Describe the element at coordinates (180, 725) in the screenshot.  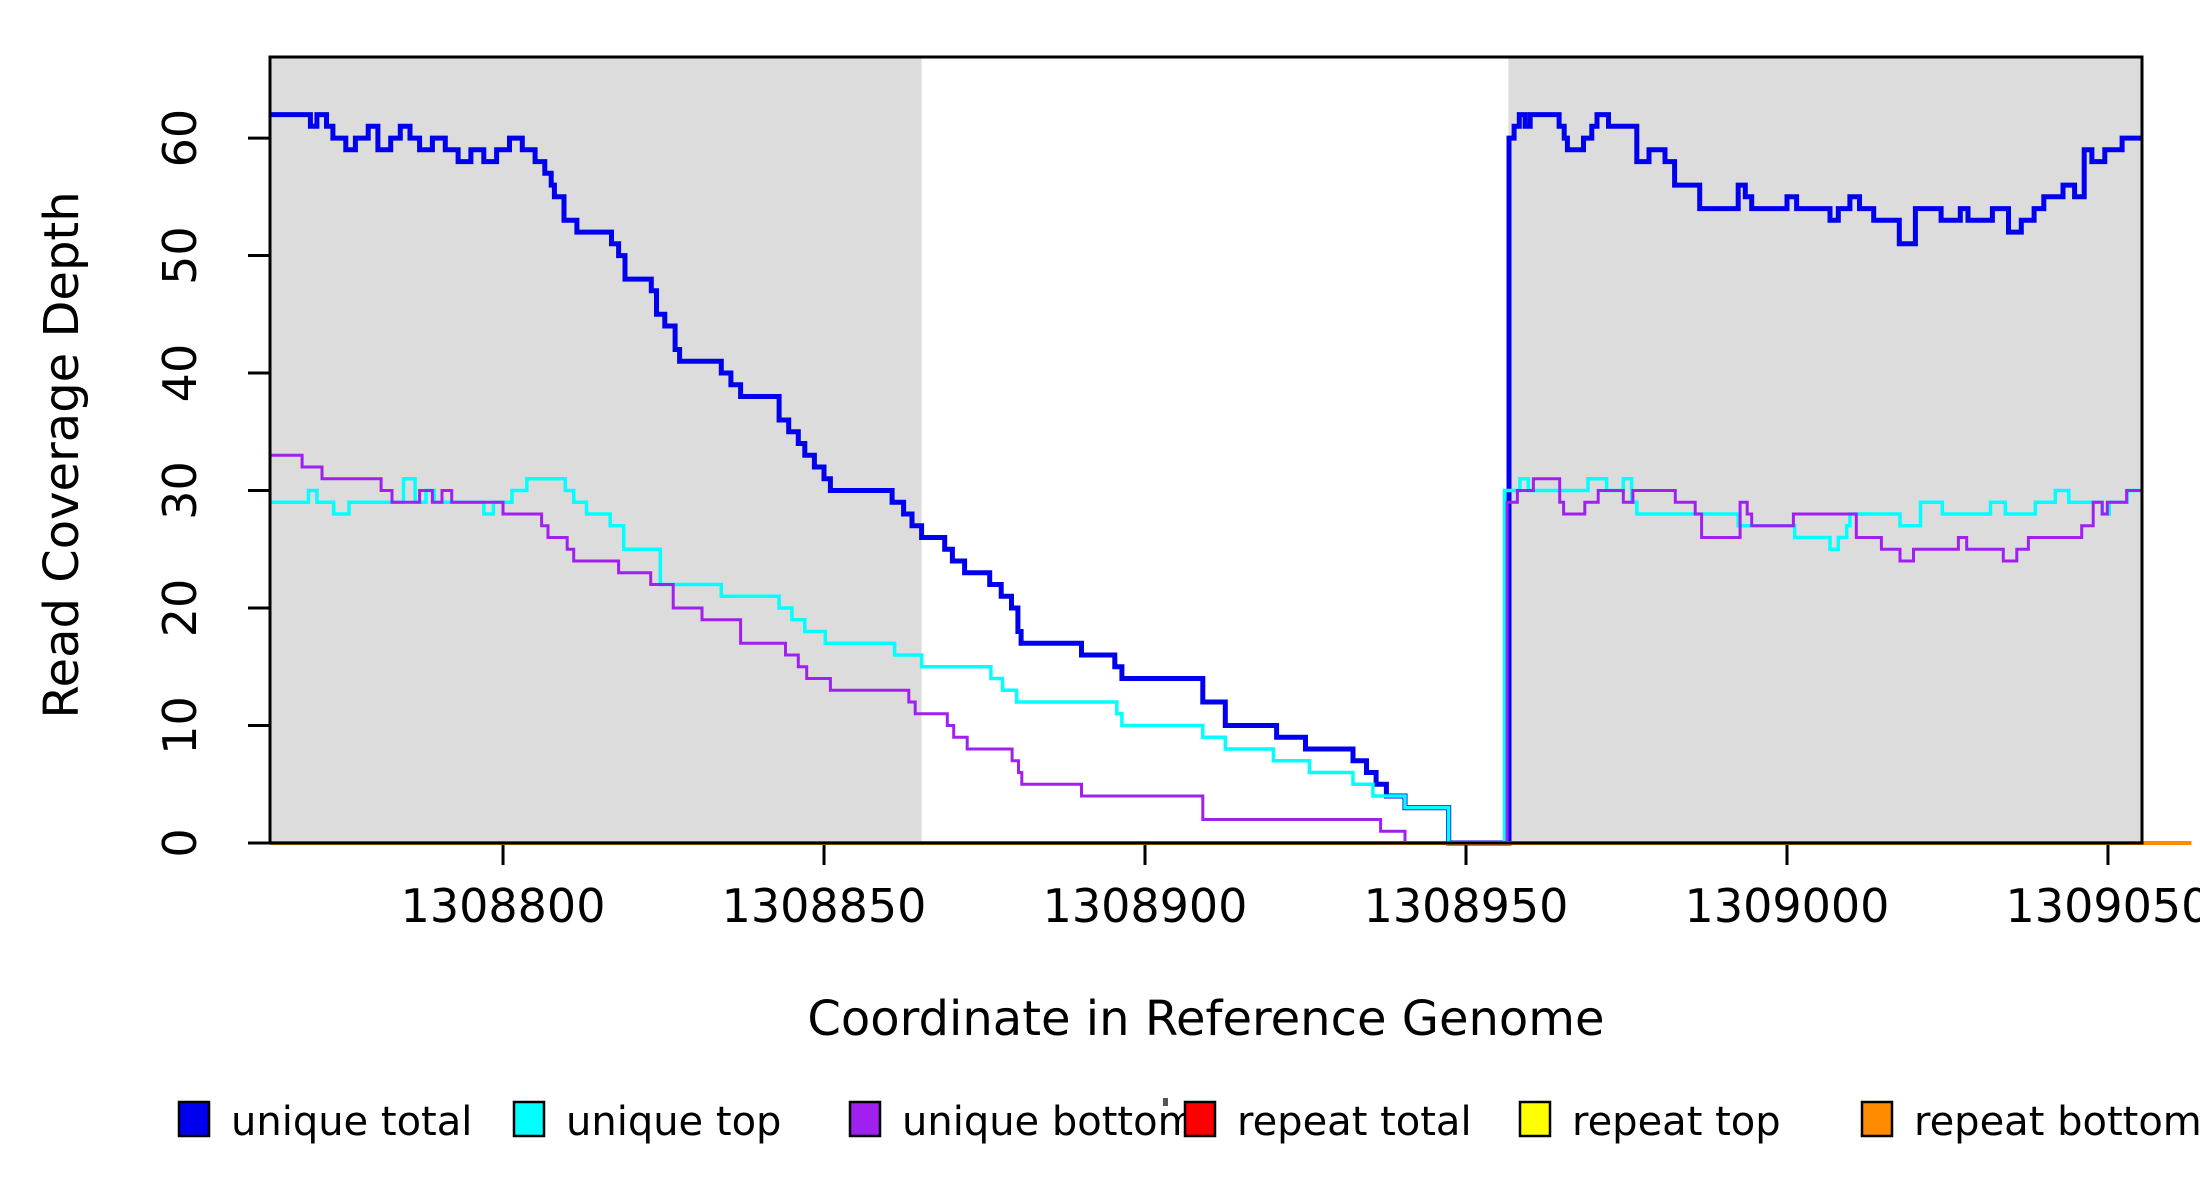
I see `y-tick-label: 10` at that location.